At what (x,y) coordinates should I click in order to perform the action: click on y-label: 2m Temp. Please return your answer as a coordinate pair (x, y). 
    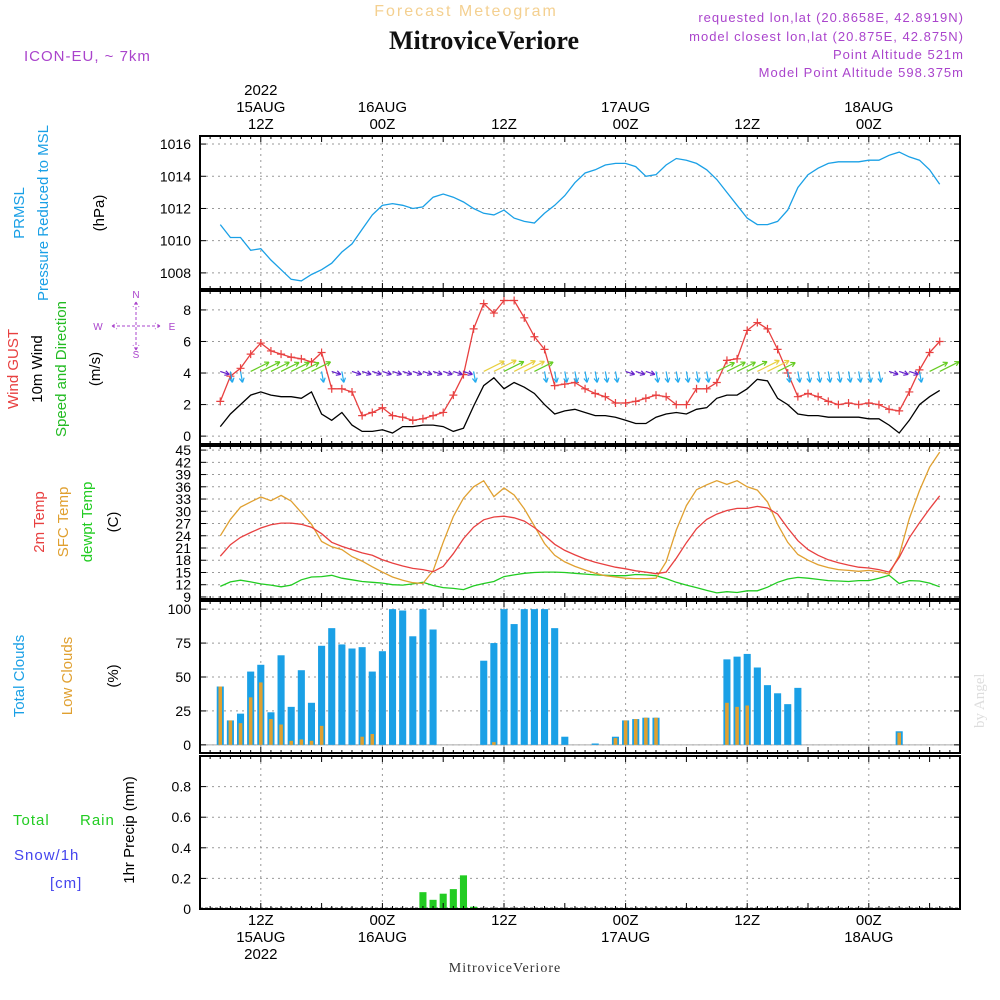
    Looking at the image, I should click on (39, 521).